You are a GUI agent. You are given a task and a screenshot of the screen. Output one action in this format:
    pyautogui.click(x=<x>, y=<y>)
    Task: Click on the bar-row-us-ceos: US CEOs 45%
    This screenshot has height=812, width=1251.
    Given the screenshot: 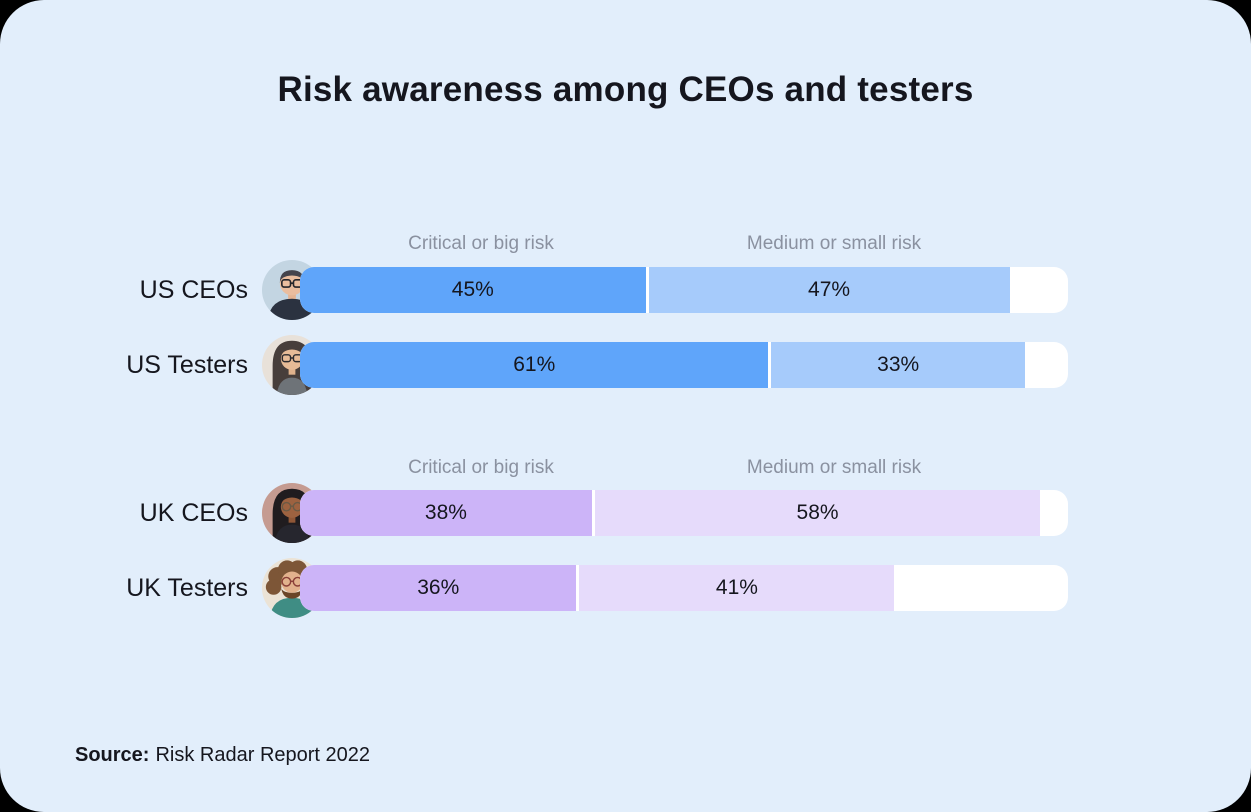 What is the action you would take?
    pyautogui.click(x=625, y=290)
    